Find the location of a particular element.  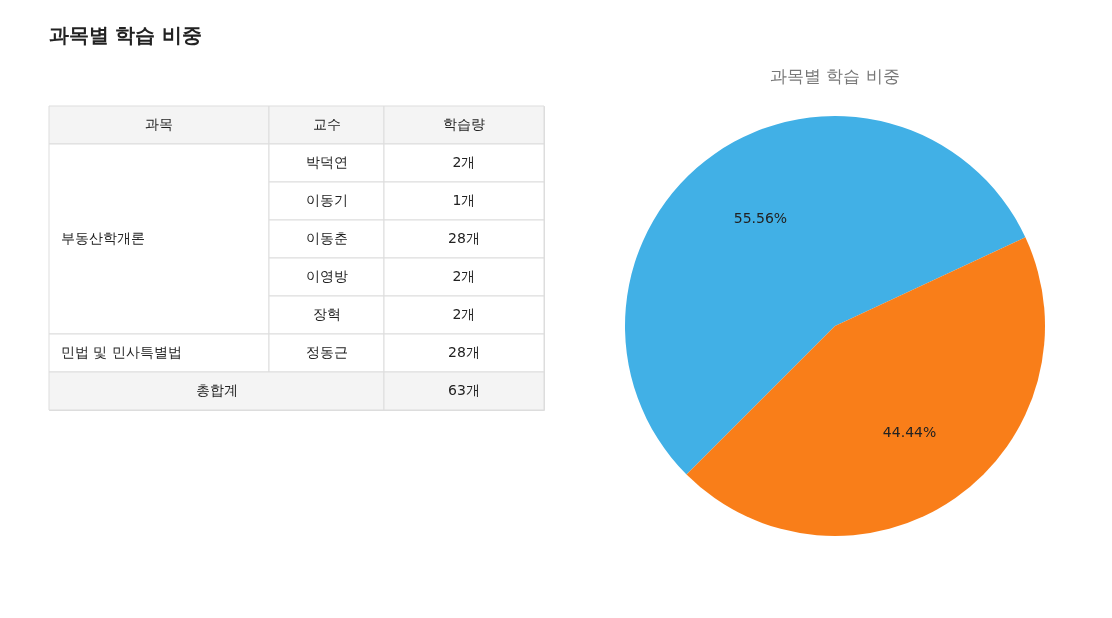

text: 박덕연 is located at coordinates (326, 162).